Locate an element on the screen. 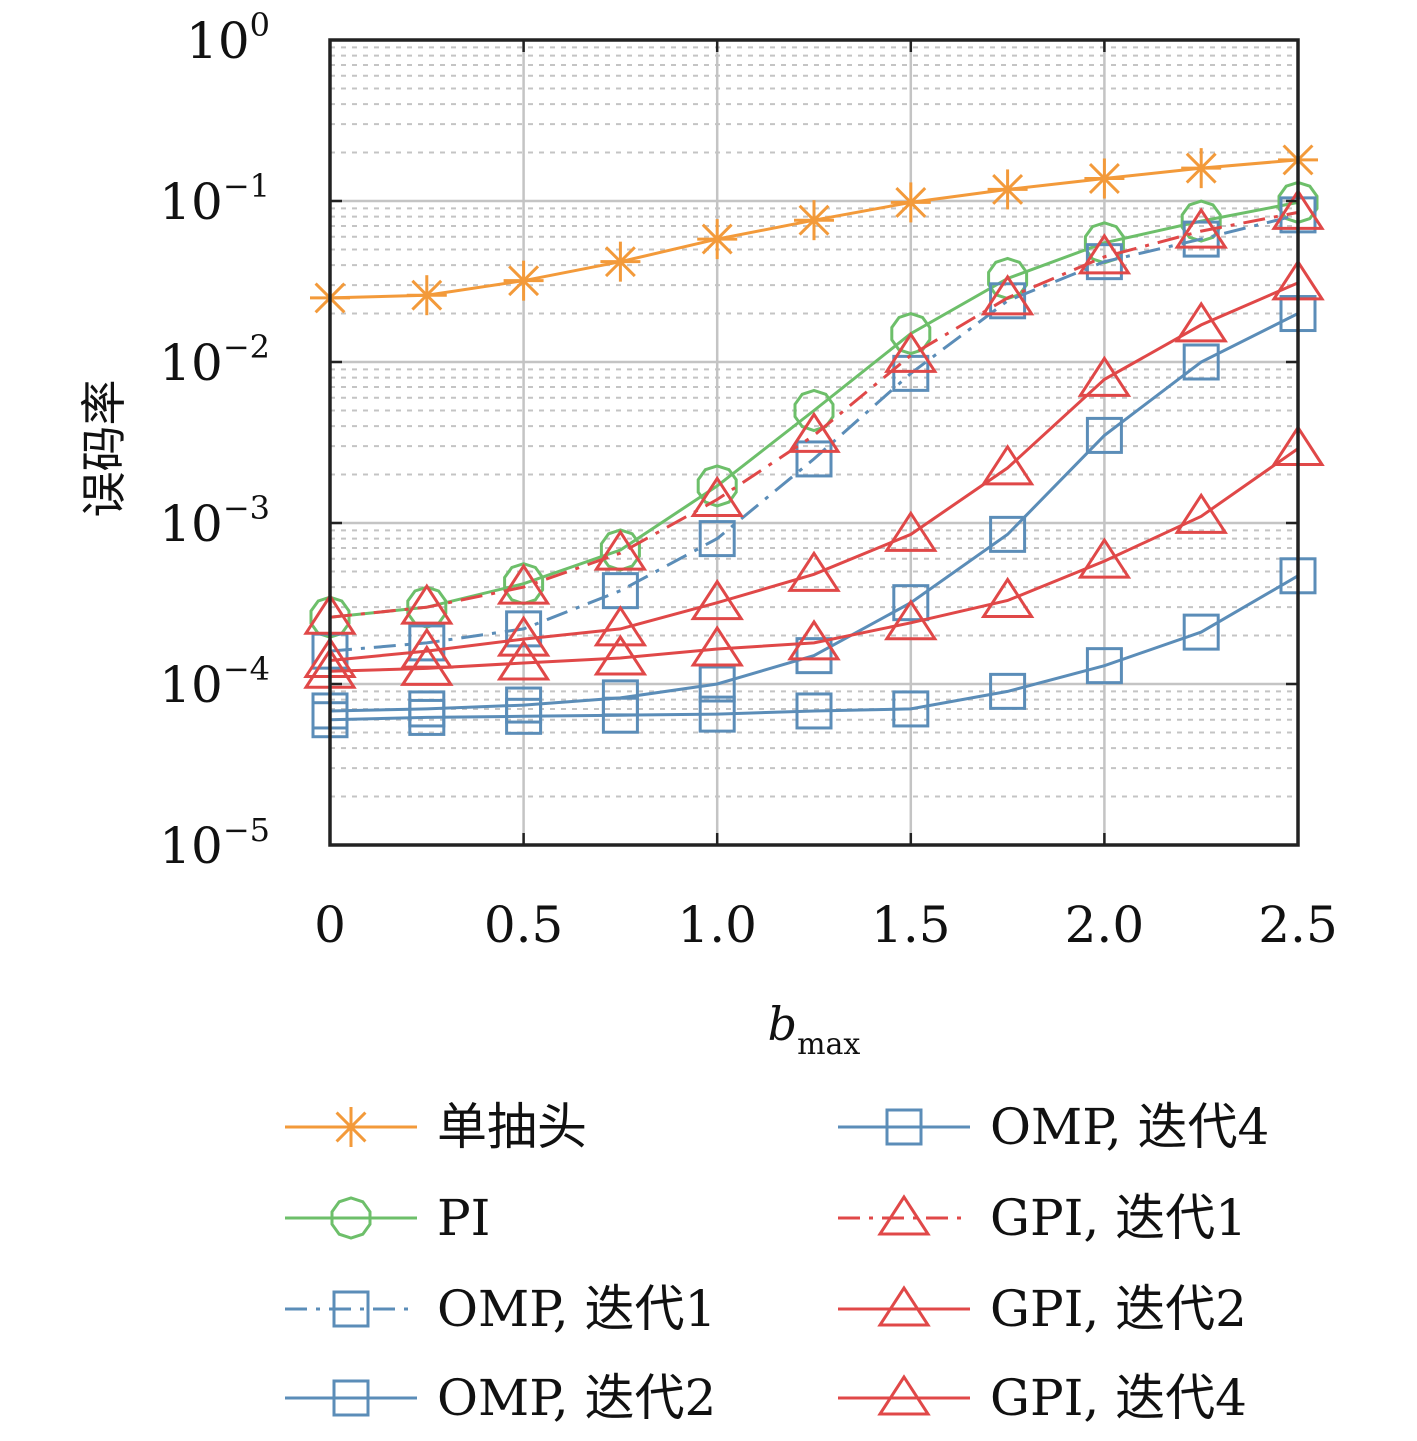 The height and width of the screenshot is (1441, 1417). legend-item: OMP, 迭代4 is located at coordinates (1053, 1127).